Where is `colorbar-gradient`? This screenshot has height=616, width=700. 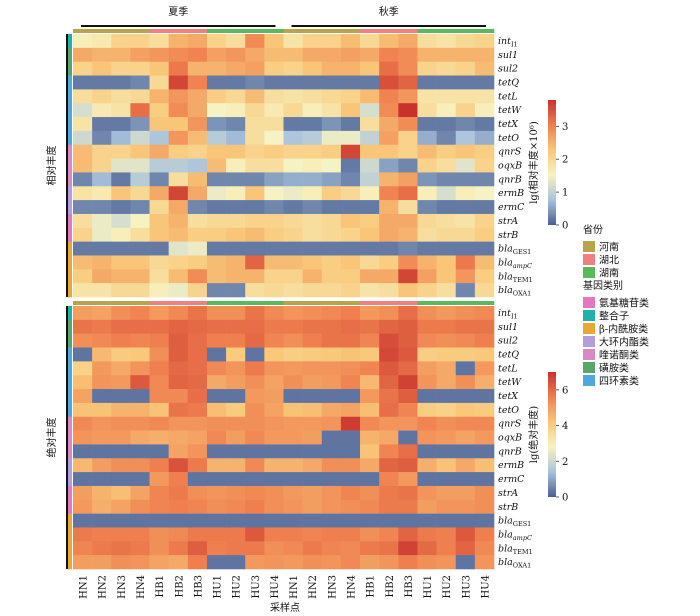
colorbar-gradient is located at coordinates (552, 162).